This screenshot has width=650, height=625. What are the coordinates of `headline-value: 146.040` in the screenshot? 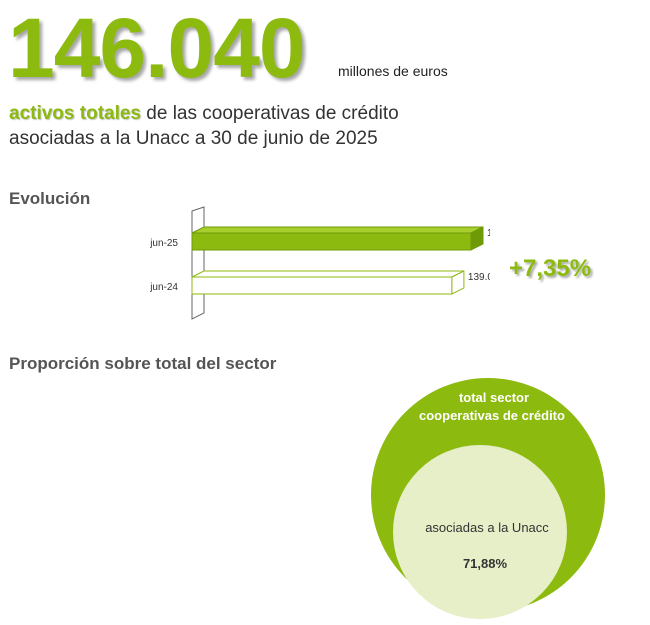 It's located at (157, 48).